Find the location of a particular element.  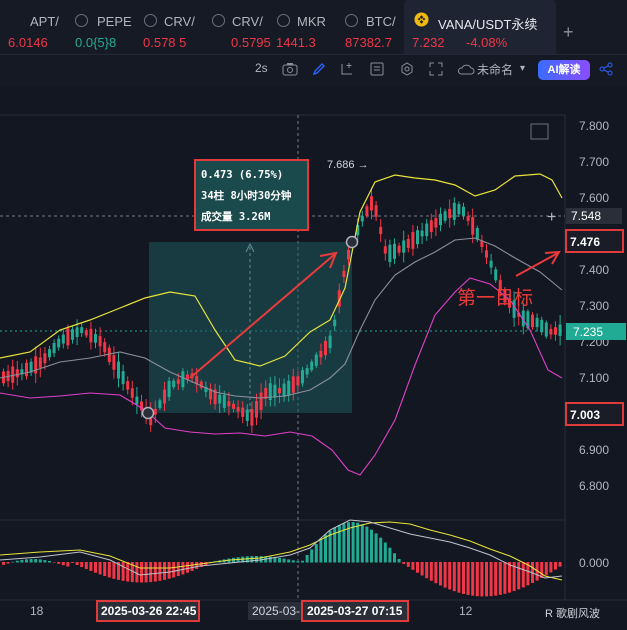

tab-price: 0.578 5 is located at coordinates (165, 42).